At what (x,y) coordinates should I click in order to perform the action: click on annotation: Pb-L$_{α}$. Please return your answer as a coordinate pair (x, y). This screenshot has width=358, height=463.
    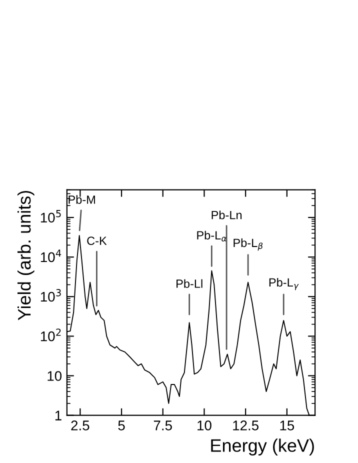
    Looking at the image, I should click on (212, 236).